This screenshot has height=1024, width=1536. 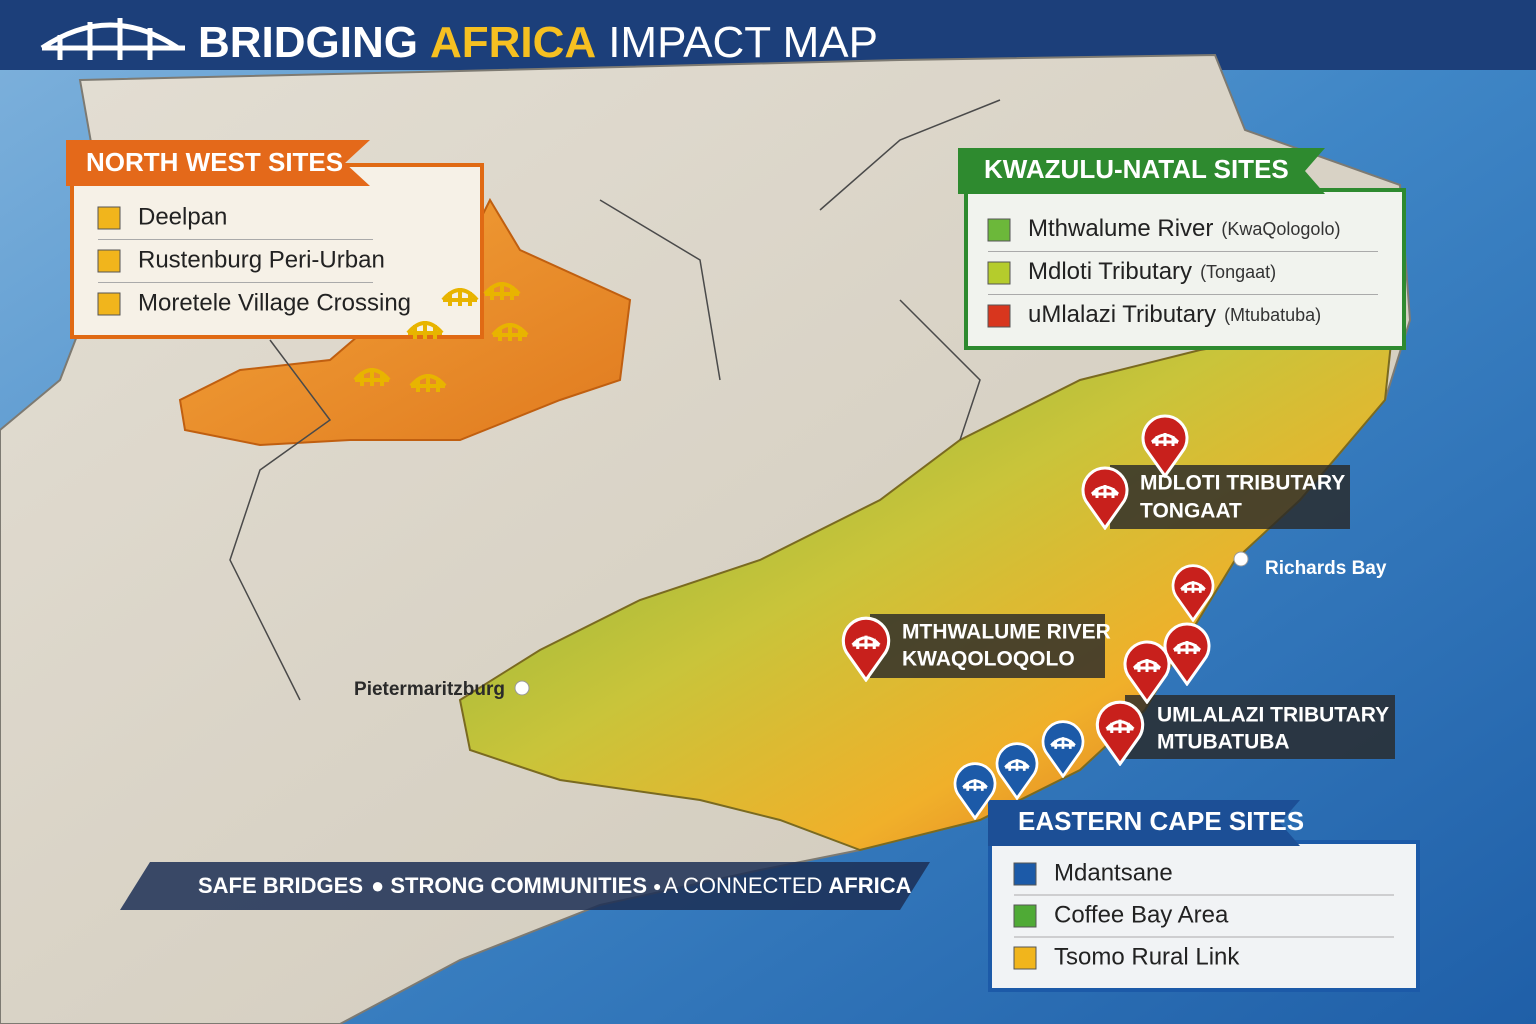 What do you see at coordinates (1113, 872) in the screenshot?
I see `legend-item: Mdantsane` at bounding box center [1113, 872].